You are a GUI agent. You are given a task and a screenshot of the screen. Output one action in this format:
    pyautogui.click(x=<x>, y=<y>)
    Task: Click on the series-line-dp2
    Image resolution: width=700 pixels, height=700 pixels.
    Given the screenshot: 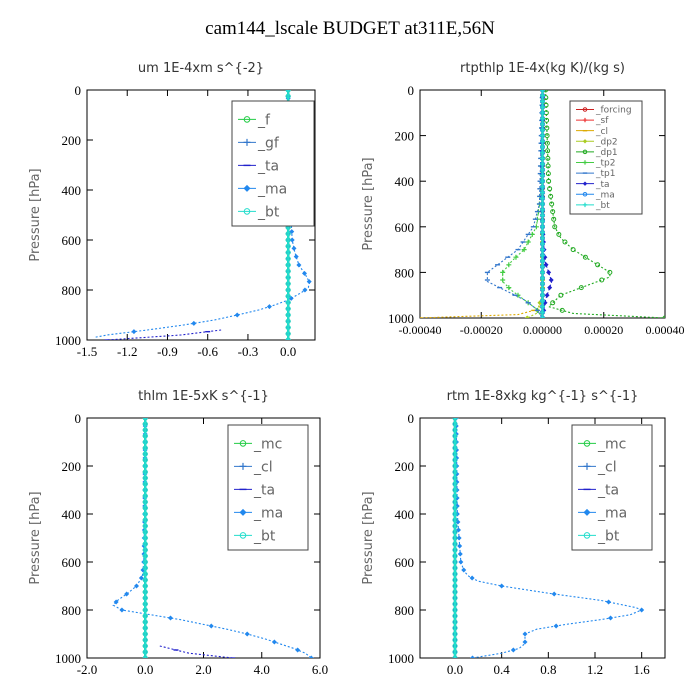 What is the action you would take?
    pyautogui.click(x=535, y=204)
    